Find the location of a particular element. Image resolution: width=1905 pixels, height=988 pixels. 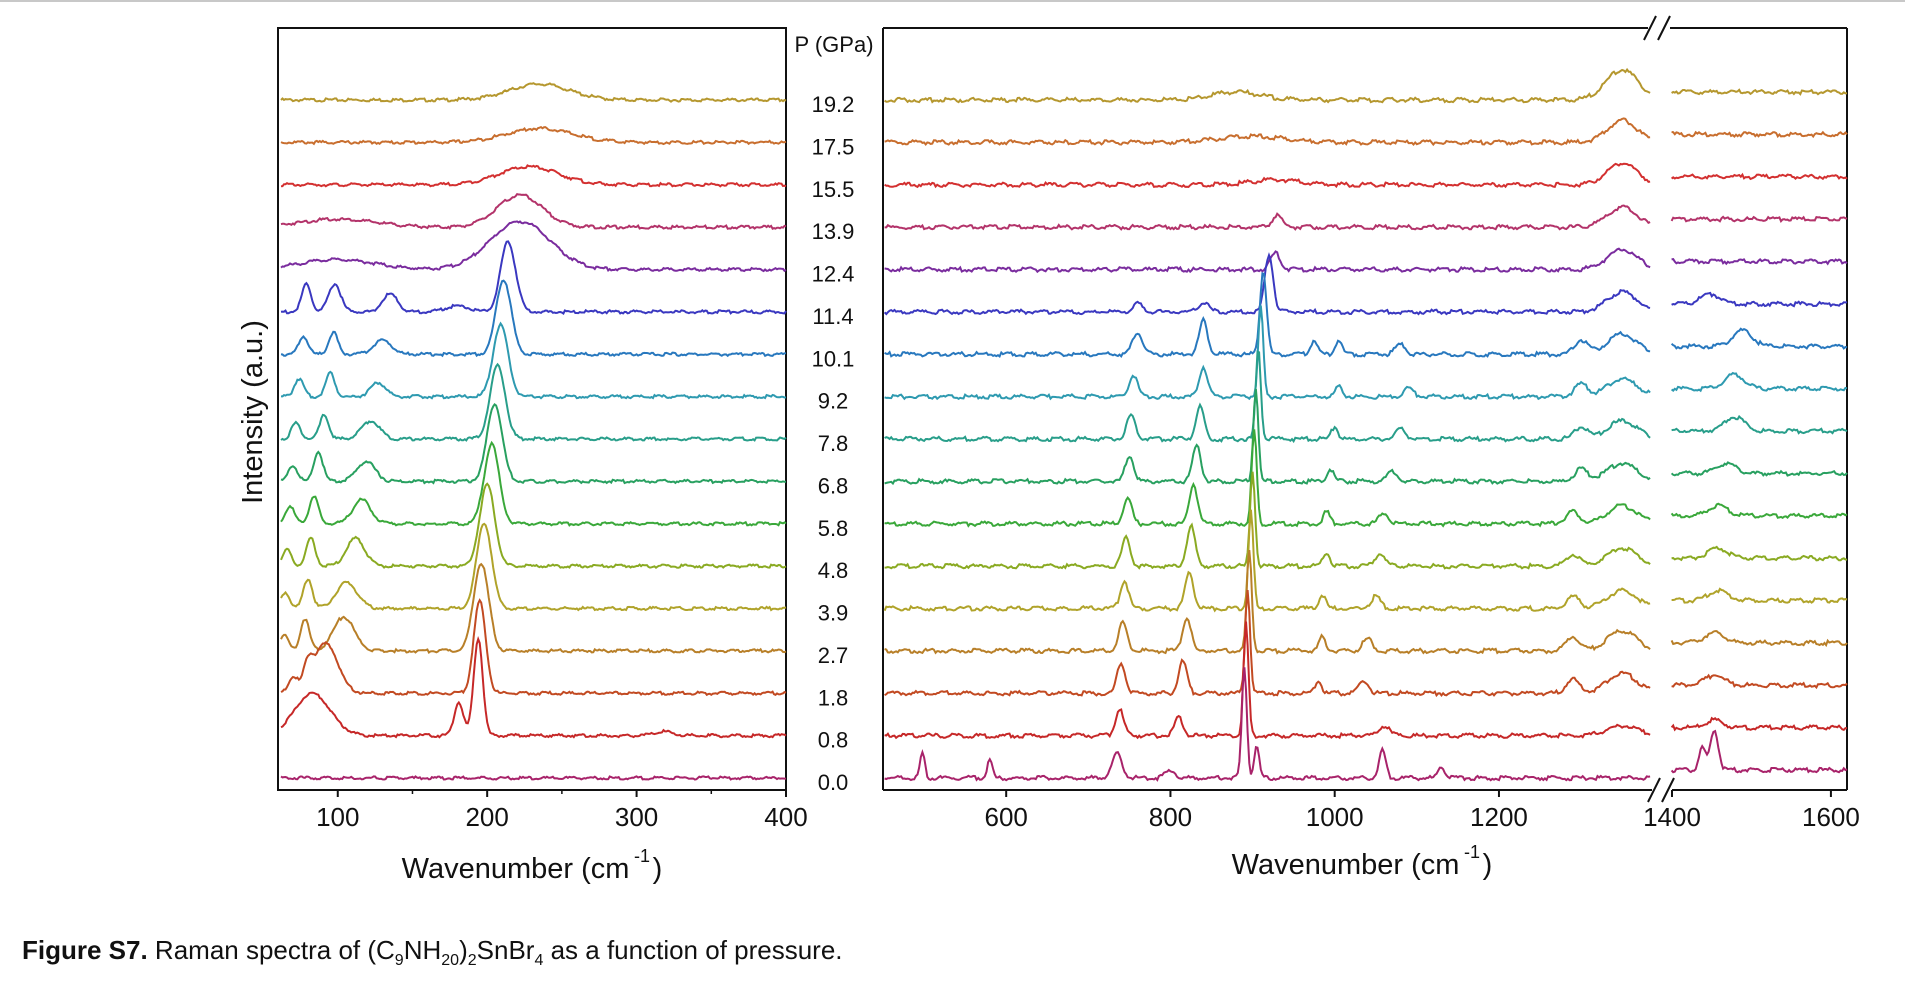

right-x-tick-label: 1000 is located at coordinates (1335, 817).